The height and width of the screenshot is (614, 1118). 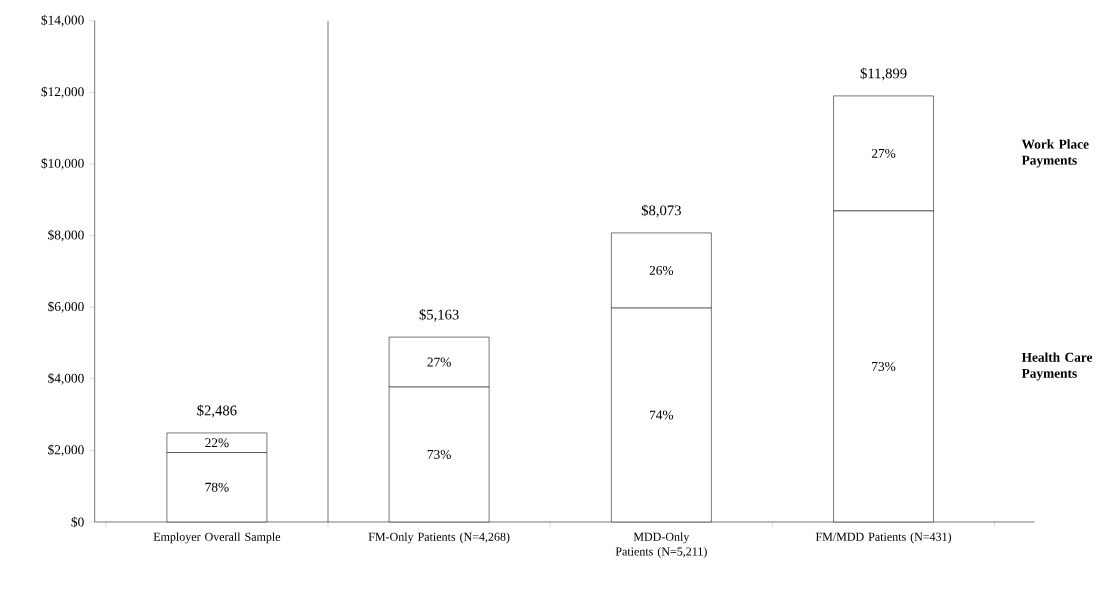 I want to click on text: Work Place Payments, so click(x=1055, y=153).